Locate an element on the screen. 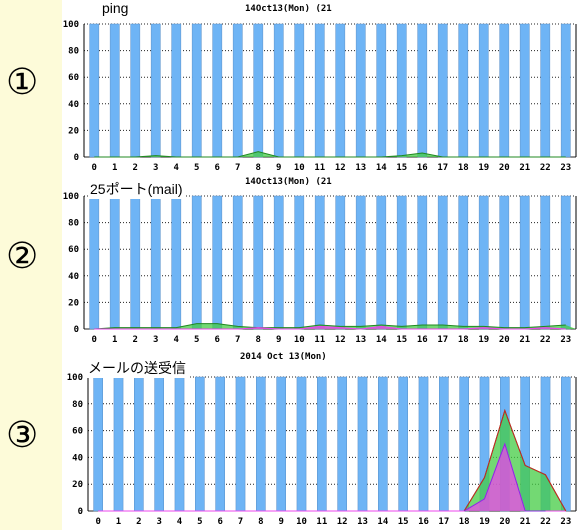  chart3-xtick-19: 19 is located at coordinates (484, 522).